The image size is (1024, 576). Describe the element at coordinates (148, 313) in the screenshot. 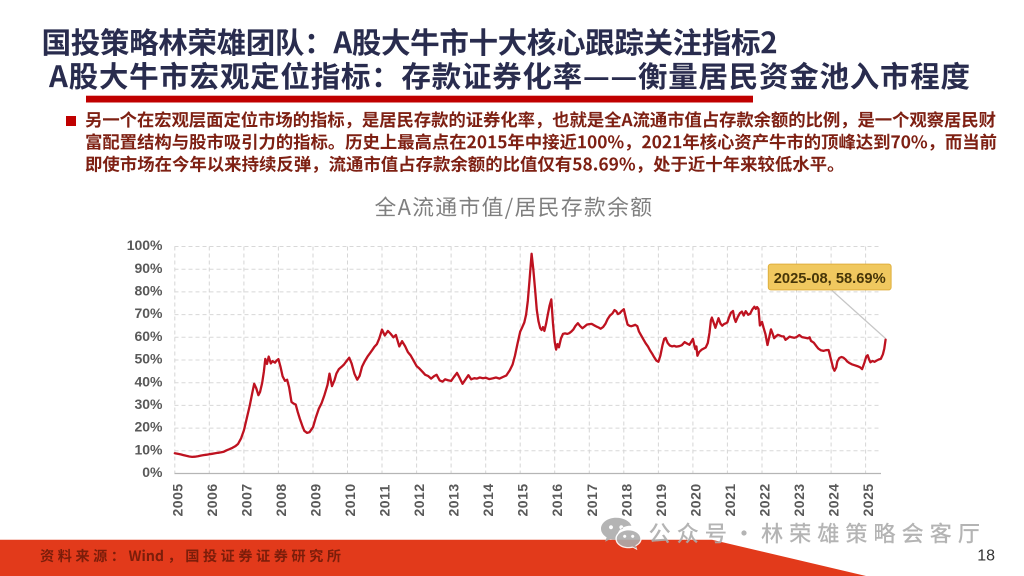

I see `svg-text: 70%` at that location.